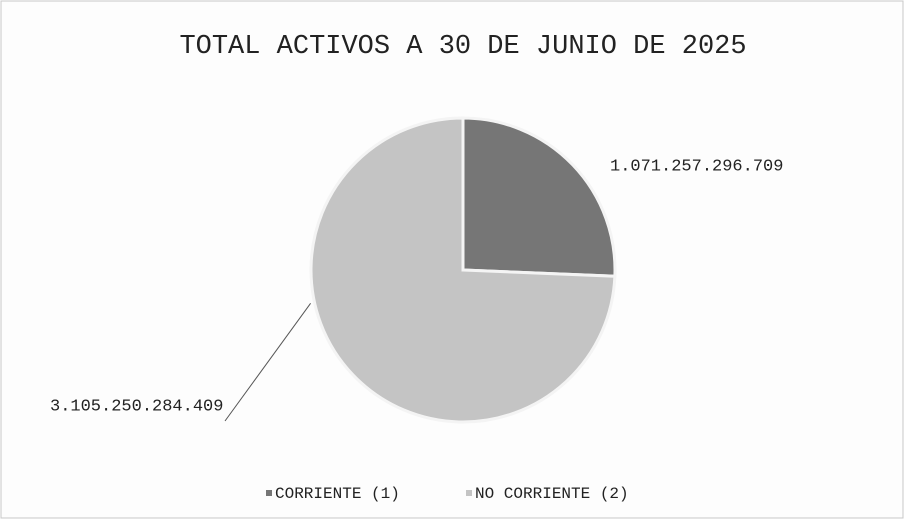  I want to click on data-label: 3.105.250.284.409, so click(136, 406).